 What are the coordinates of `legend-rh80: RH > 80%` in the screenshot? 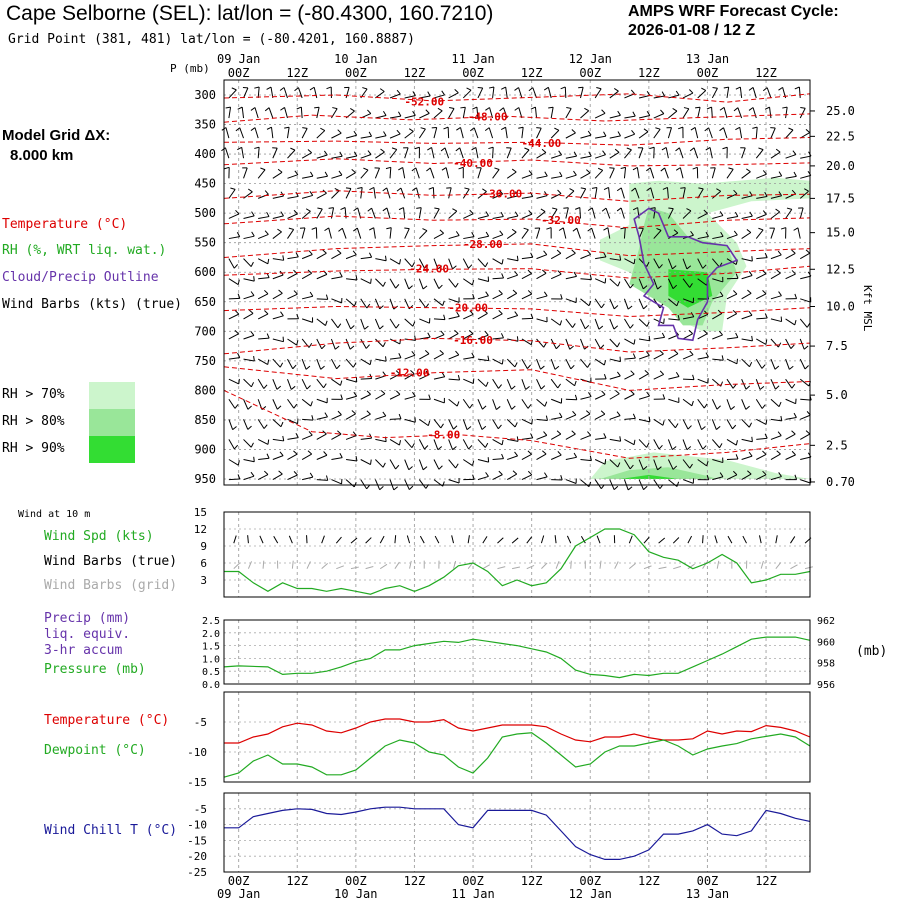 It's located at (33, 421).